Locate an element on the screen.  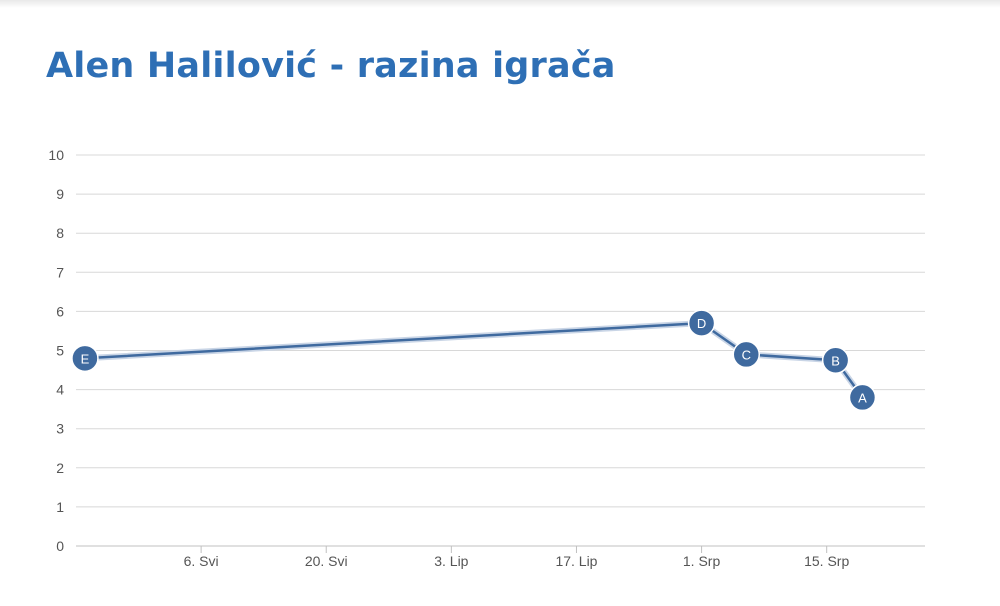
data-point-d is located at coordinates (701, 323).